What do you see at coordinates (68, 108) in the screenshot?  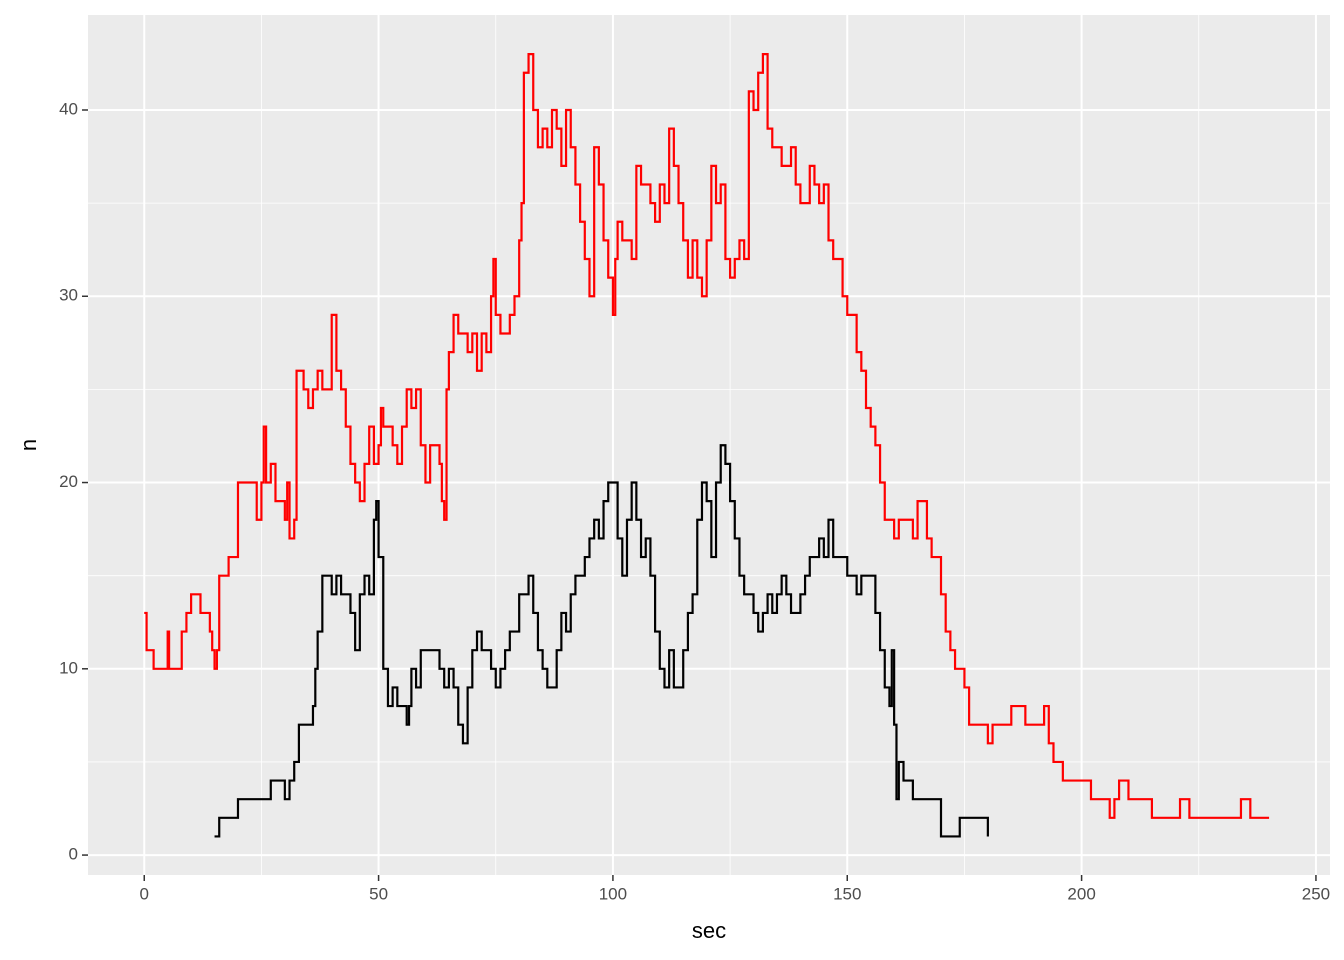 I see `y-tick-label: 40` at bounding box center [68, 108].